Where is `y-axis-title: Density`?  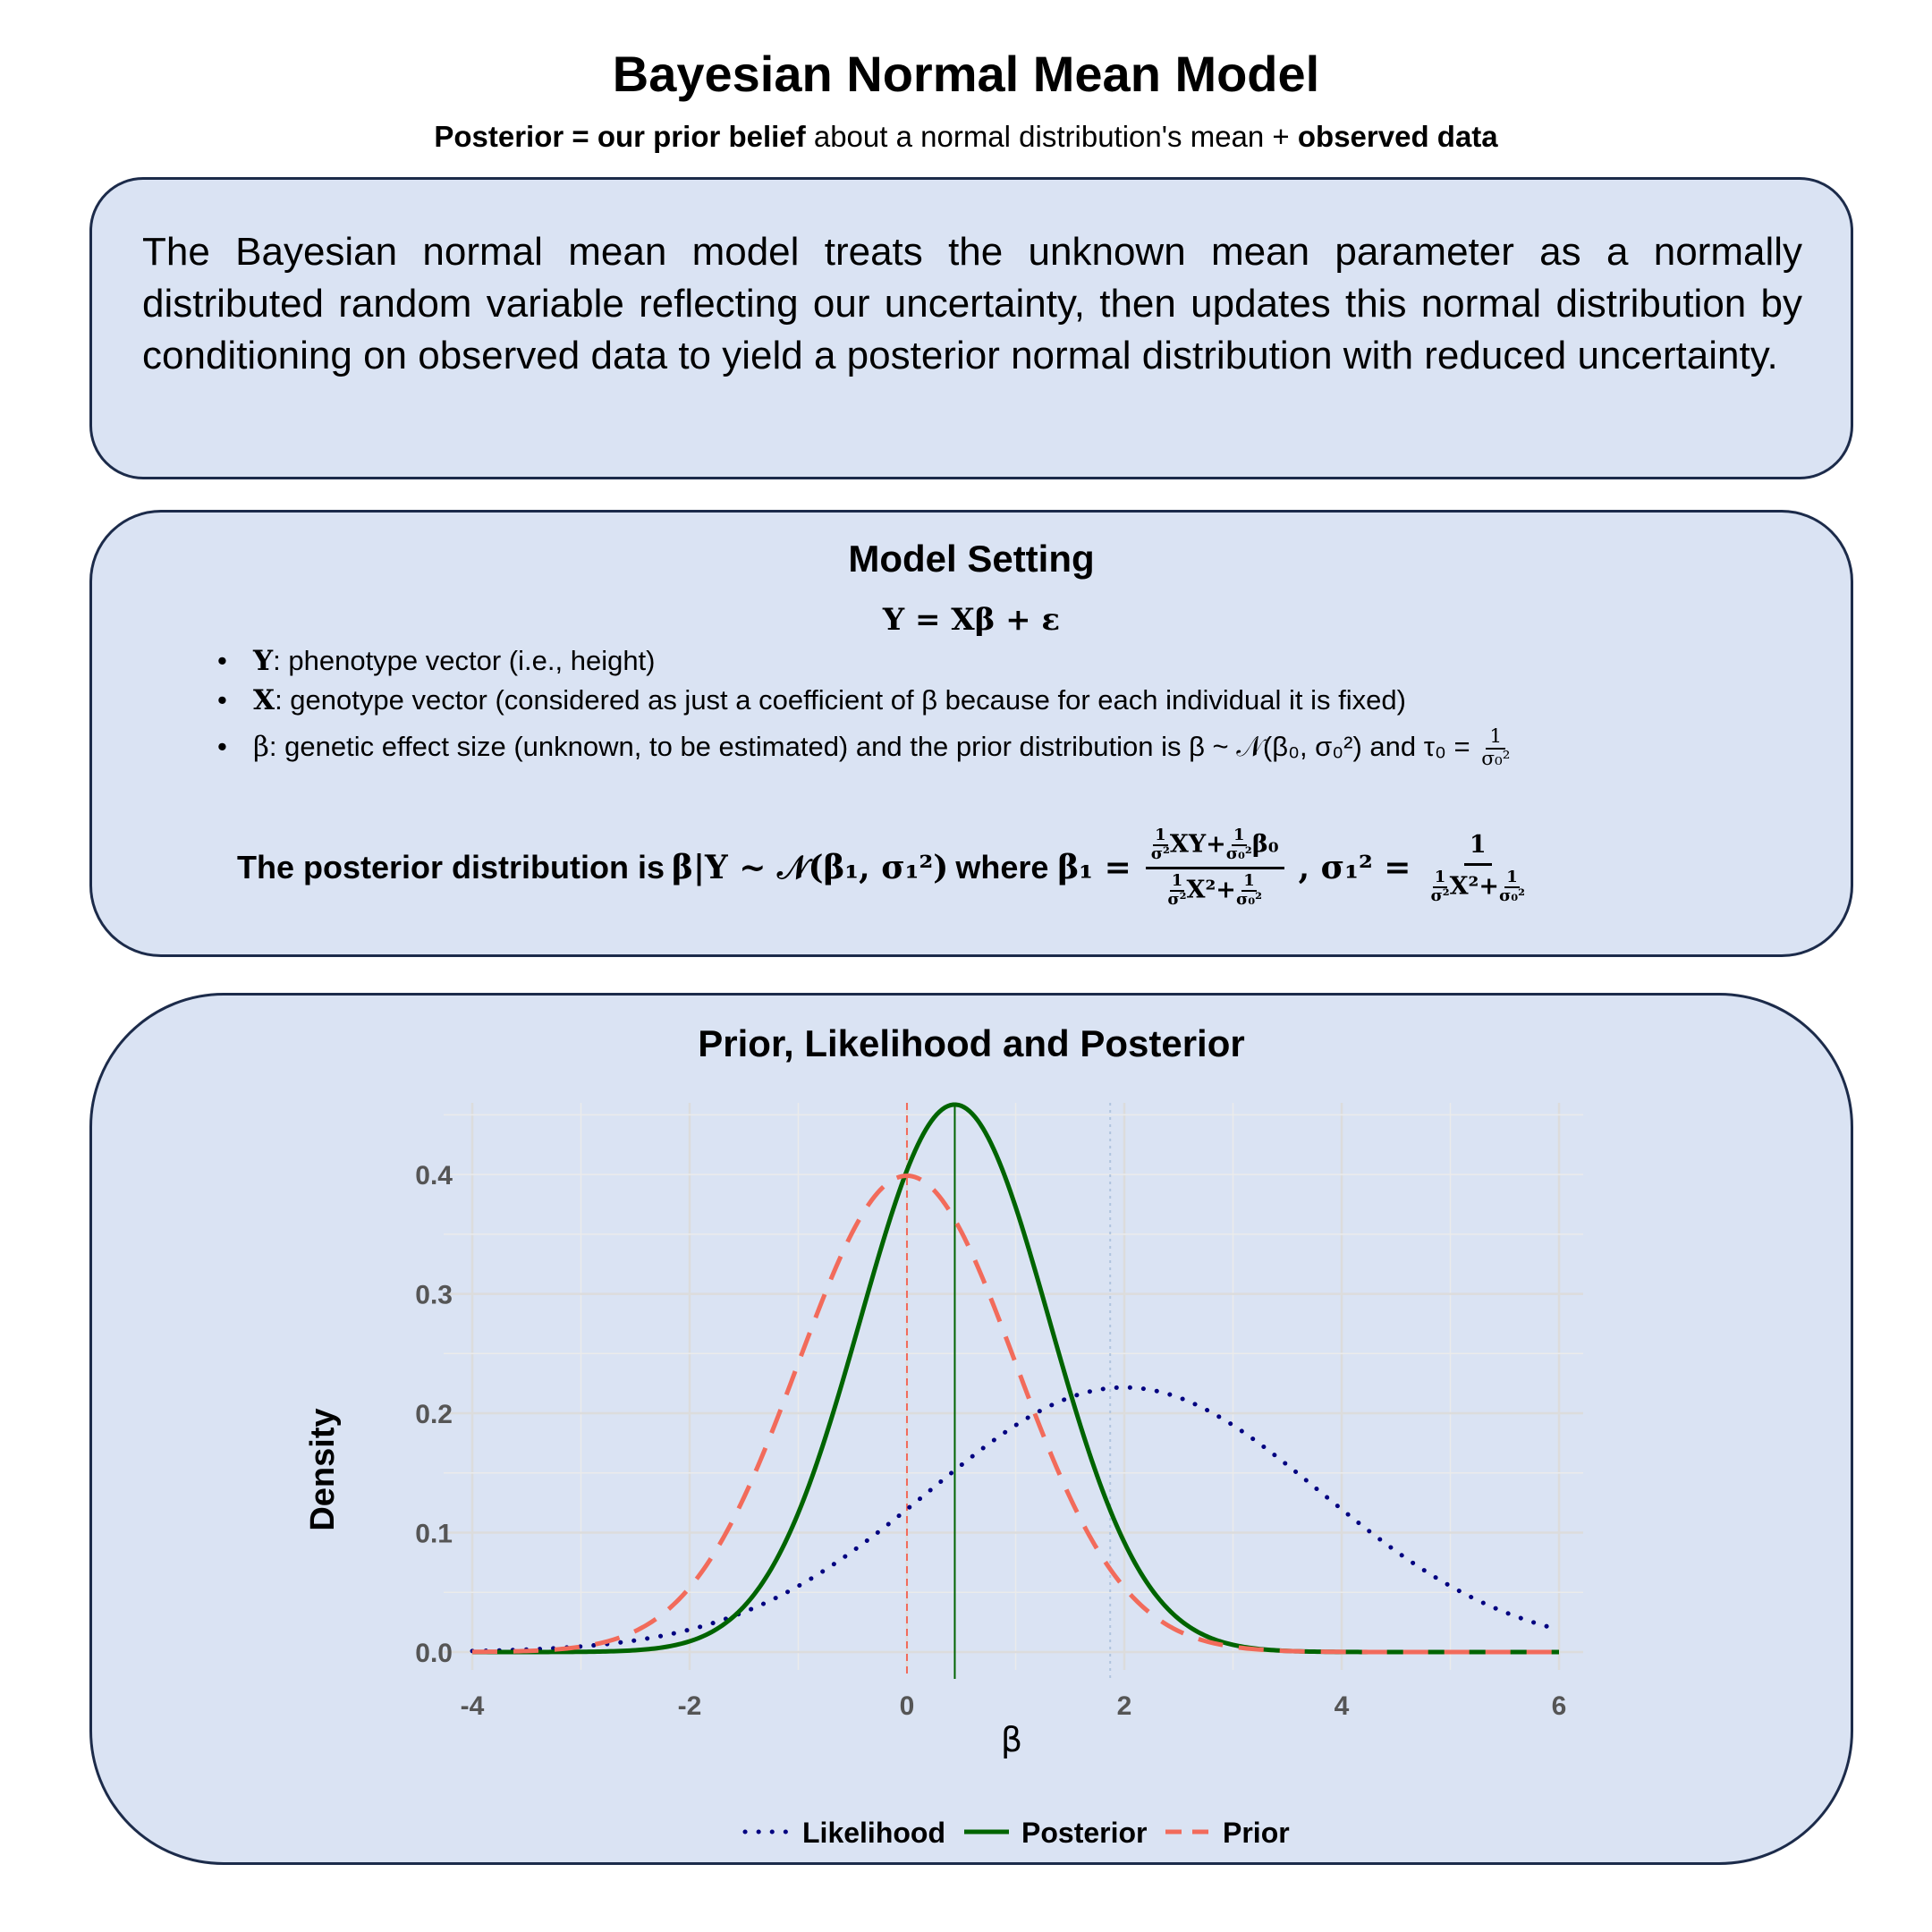
y-axis-title: Density is located at coordinates (323, 1469).